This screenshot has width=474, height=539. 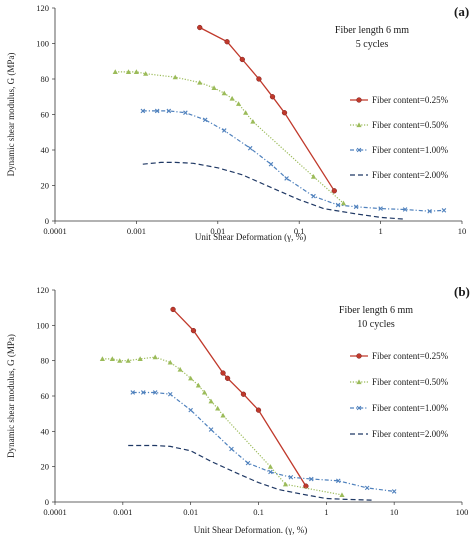 What do you see at coordinates (380, 231) in the screenshot?
I see `x-tick-label: 1` at bounding box center [380, 231].